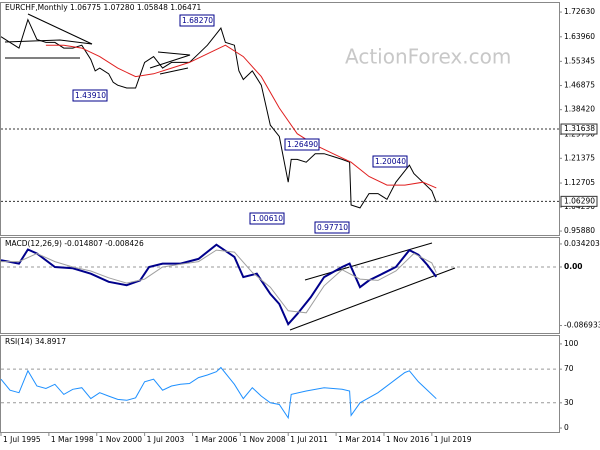  What do you see at coordinates (35, 341) in the screenshot?
I see `rsi-title: RSI(14) 34.8917` at bounding box center [35, 341].